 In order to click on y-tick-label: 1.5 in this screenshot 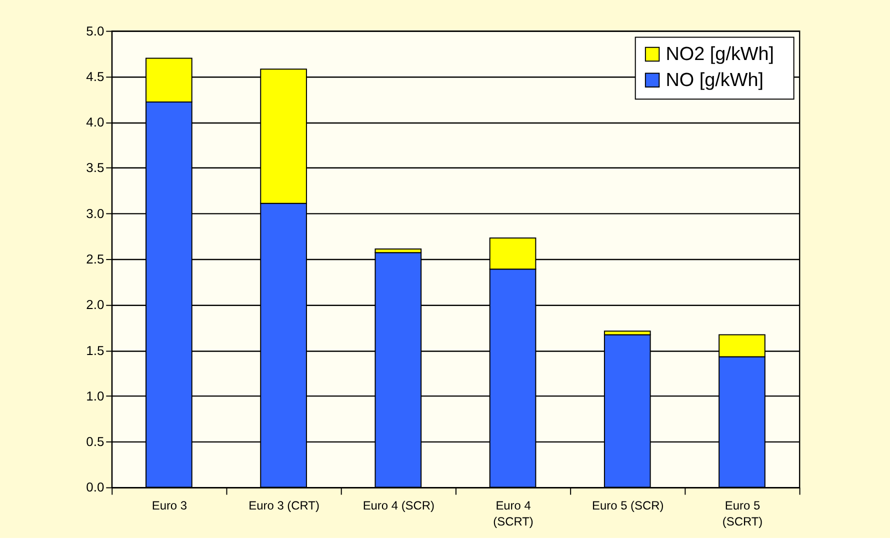, I will do `click(95, 350)`.